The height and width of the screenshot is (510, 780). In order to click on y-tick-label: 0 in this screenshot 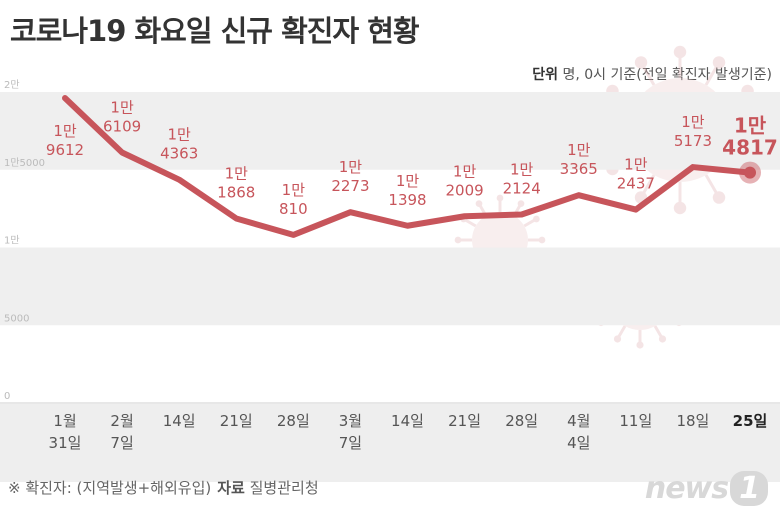, I will do `click(7, 396)`.